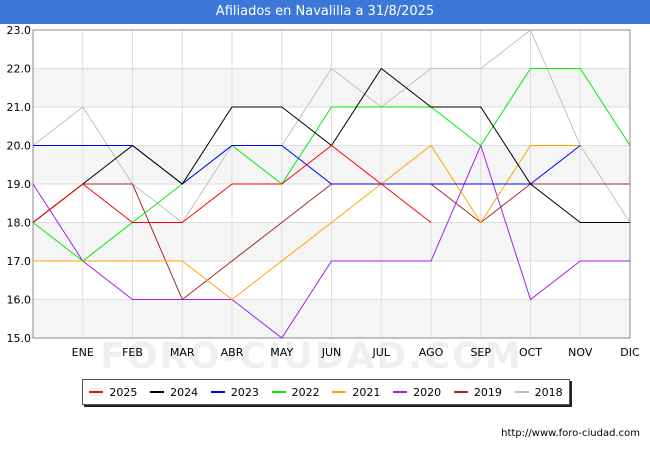 Image resolution: width=650 pixels, height=450 pixels. I want to click on legend-item-2018: 2018, so click(538, 392).